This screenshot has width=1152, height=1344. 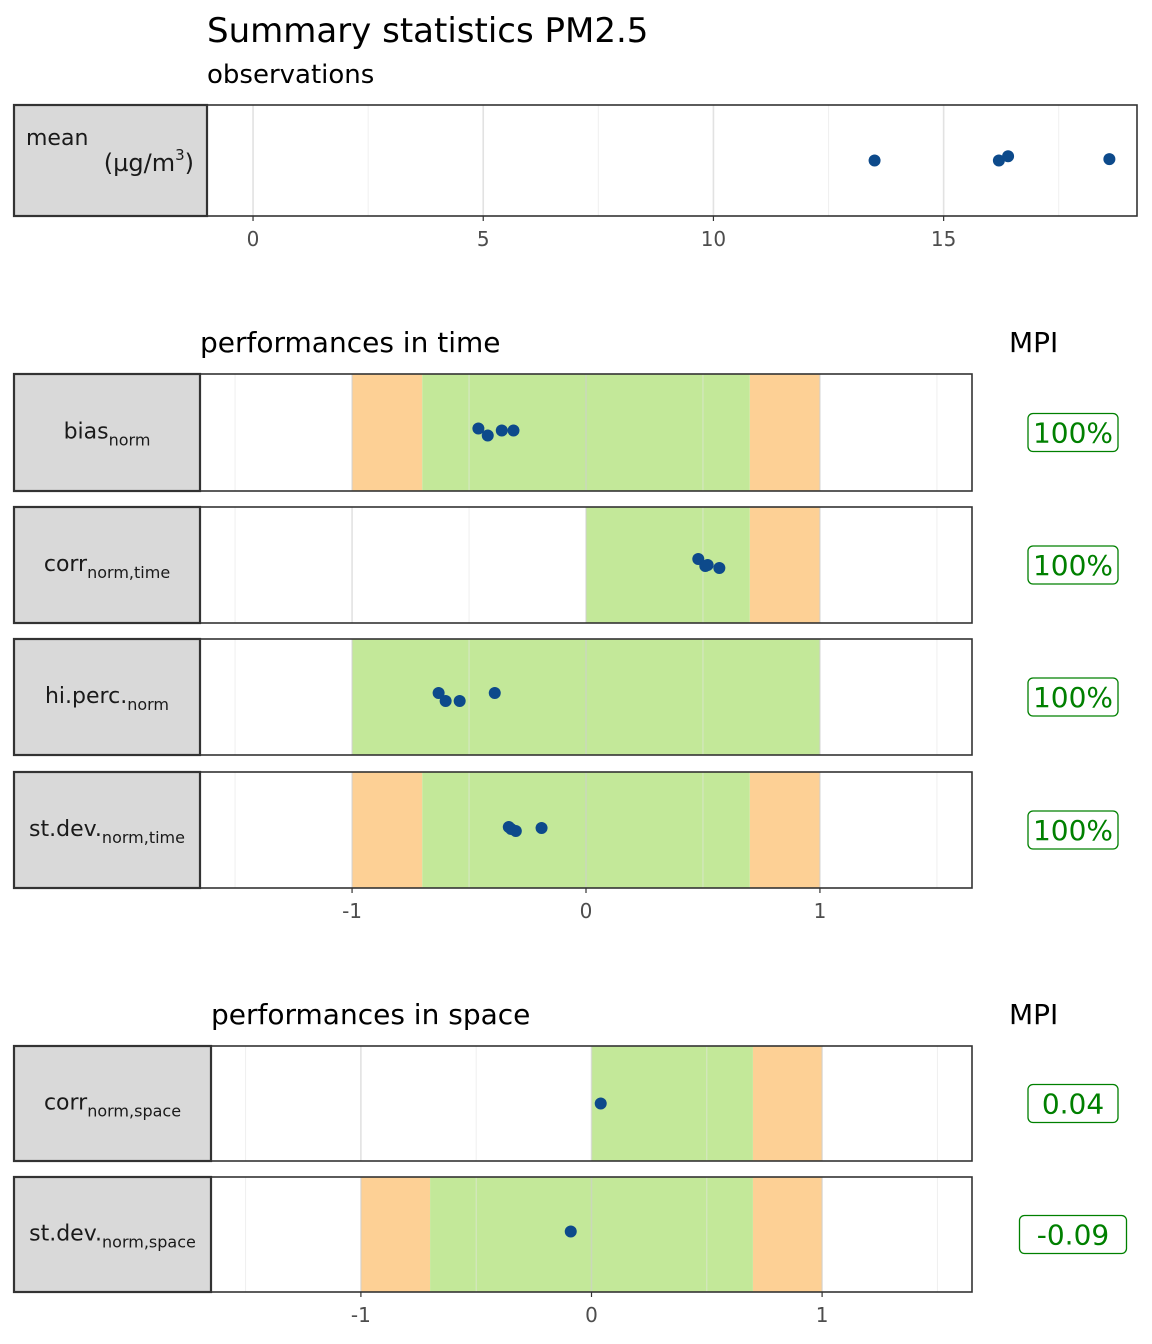 I want to click on chart2-facet0-strip, so click(x=112, y=1103).